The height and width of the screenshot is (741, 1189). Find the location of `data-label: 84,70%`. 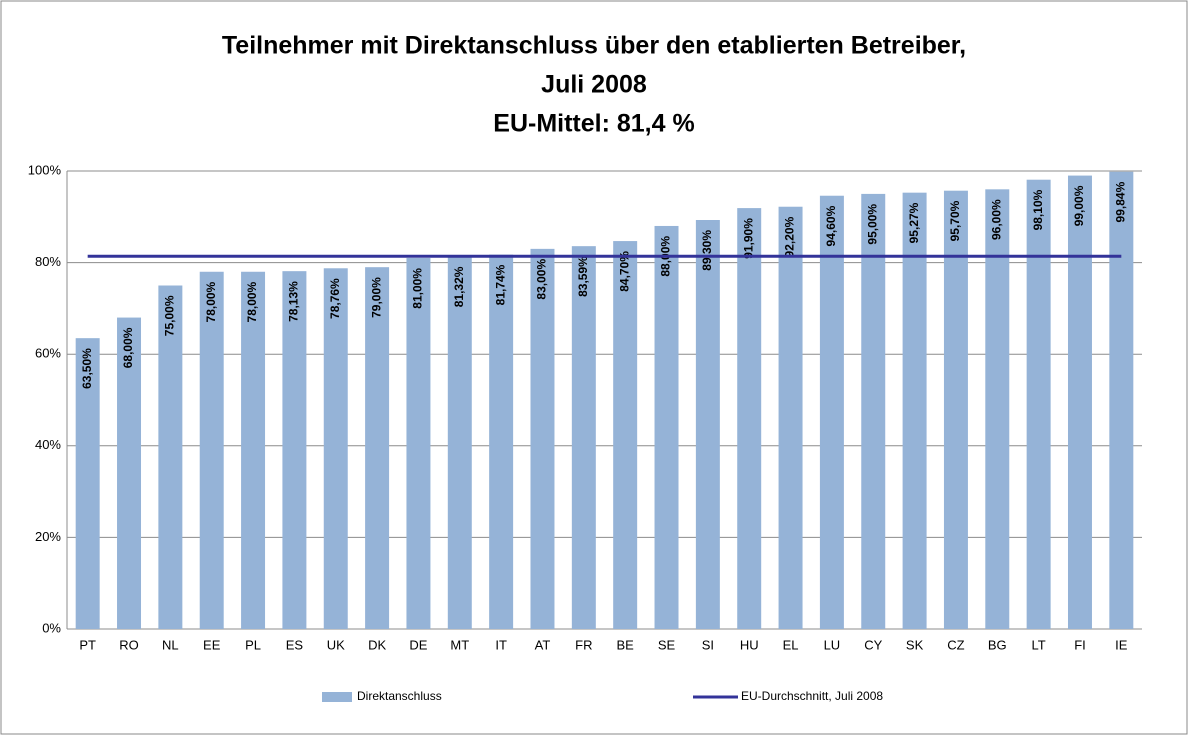

data-label: 84,70% is located at coordinates (624, 271).